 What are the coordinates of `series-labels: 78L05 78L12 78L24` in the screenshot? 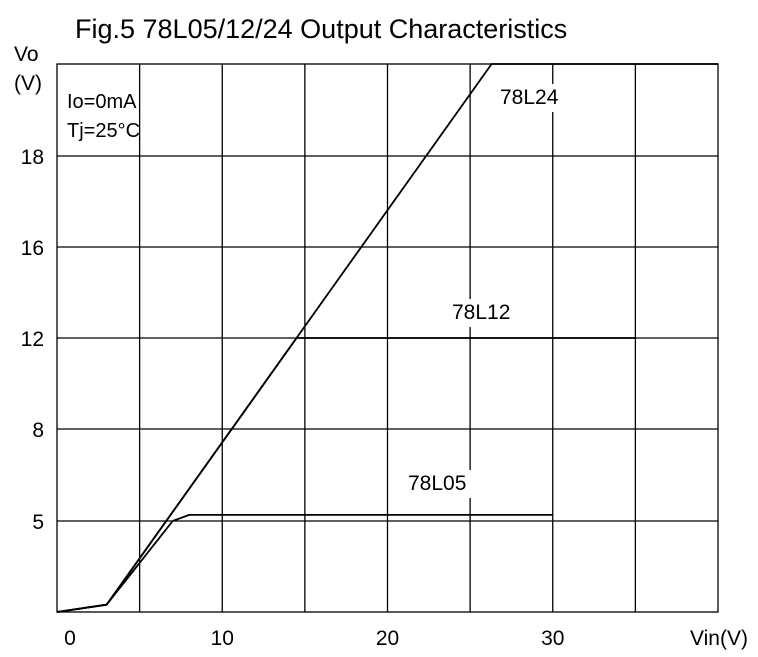 It's located at (489, 291).